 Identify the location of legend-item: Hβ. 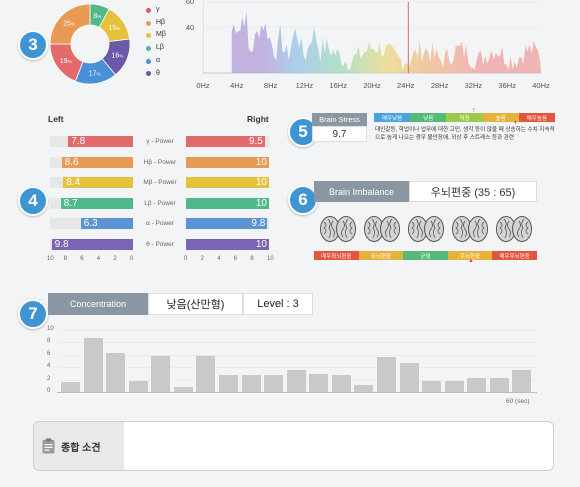
(156, 23).